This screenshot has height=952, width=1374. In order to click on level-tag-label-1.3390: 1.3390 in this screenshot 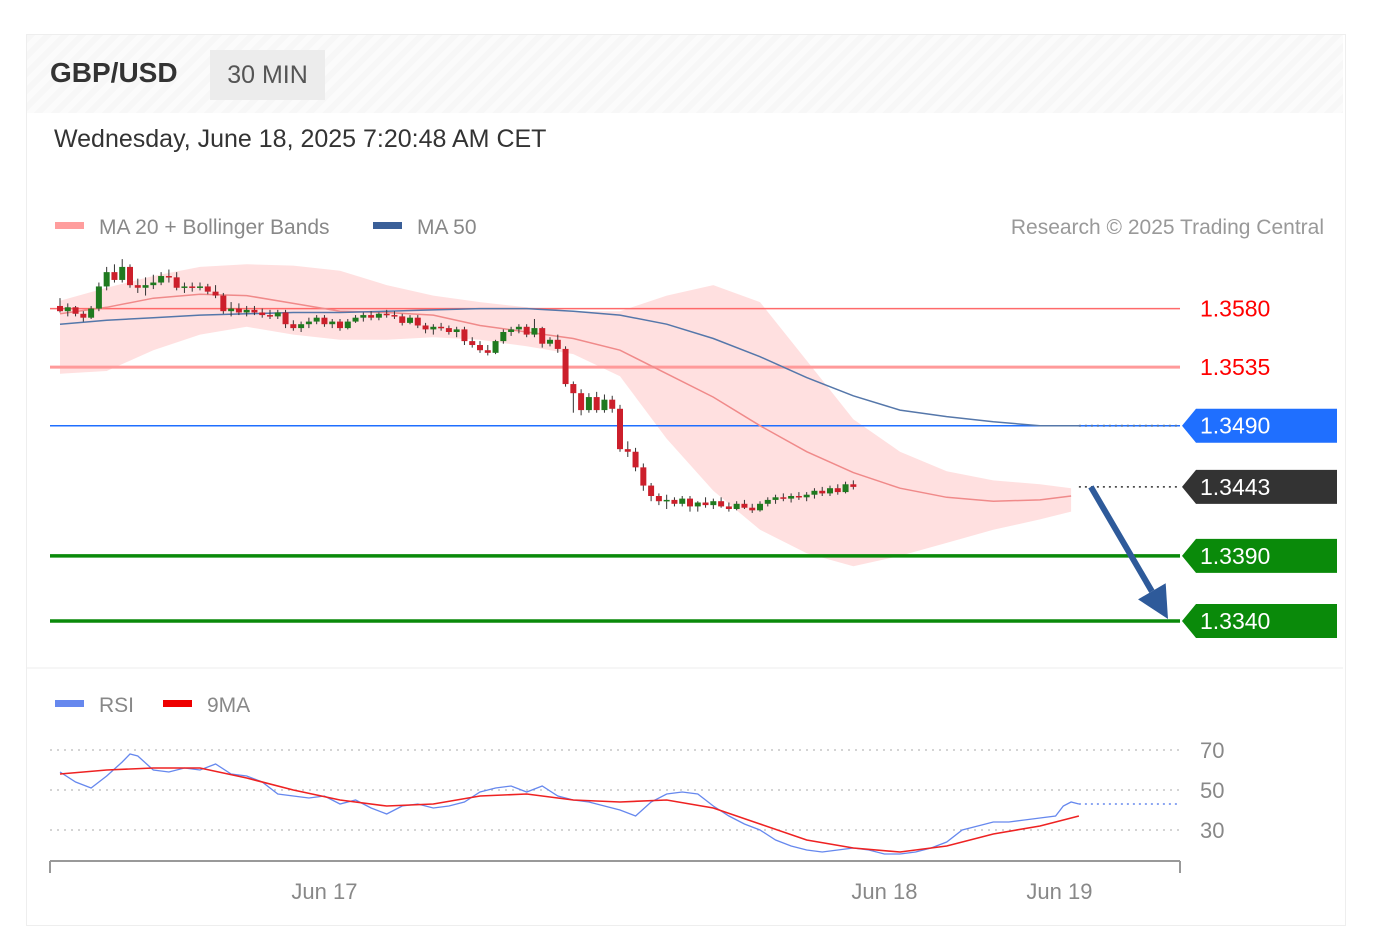, I will do `click(1235, 556)`.